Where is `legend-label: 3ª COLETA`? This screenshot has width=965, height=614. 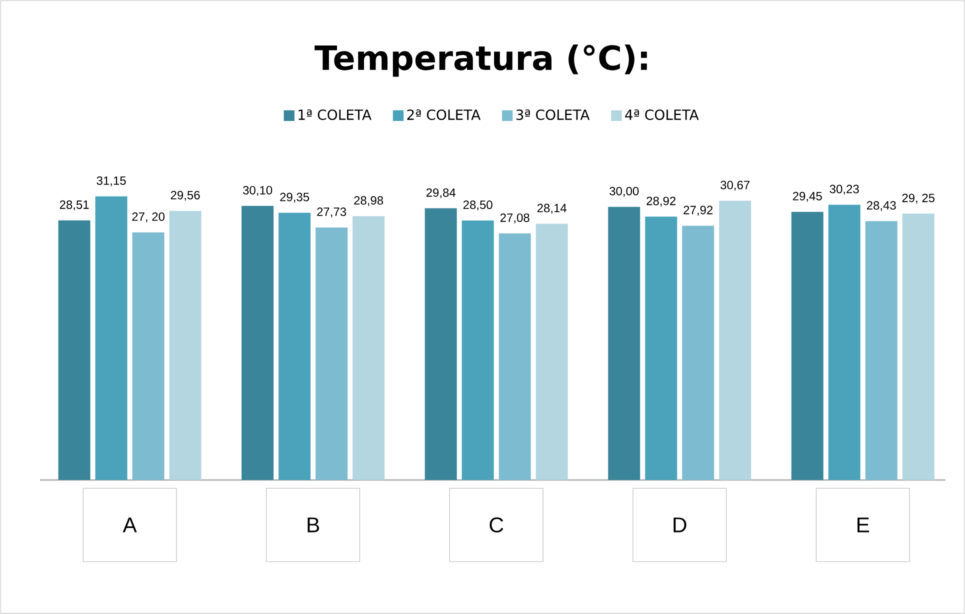
legend-label: 3ª COLETA is located at coordinates (553, 114).